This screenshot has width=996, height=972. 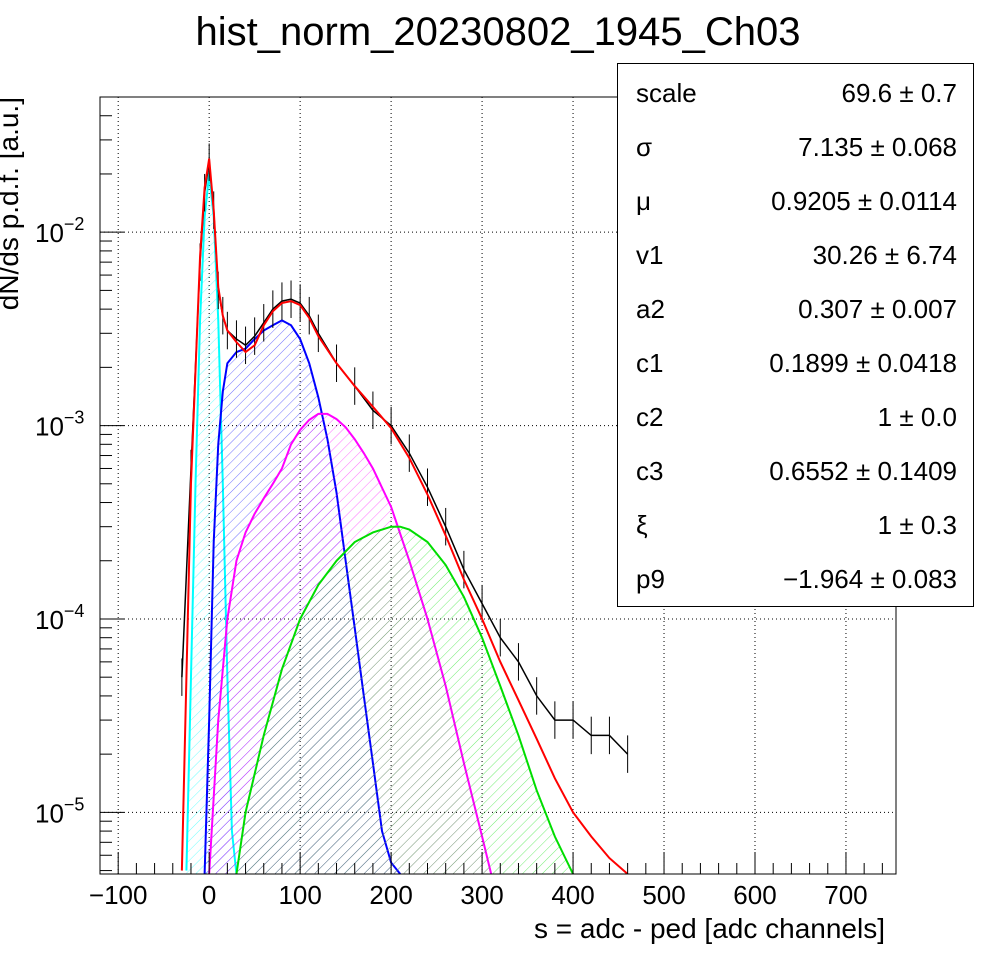 I want to click on x-axis-label: s = adc - ped [adc channels], so click(x=709, y=928).